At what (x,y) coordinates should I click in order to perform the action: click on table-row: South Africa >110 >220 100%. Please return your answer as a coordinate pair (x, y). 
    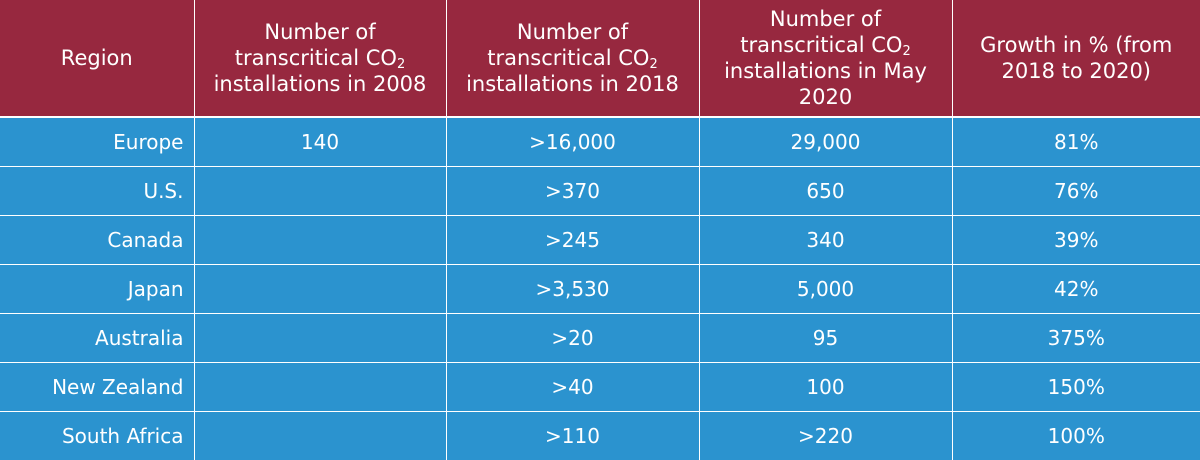
    Looking at the image, I should click on (600, 435).